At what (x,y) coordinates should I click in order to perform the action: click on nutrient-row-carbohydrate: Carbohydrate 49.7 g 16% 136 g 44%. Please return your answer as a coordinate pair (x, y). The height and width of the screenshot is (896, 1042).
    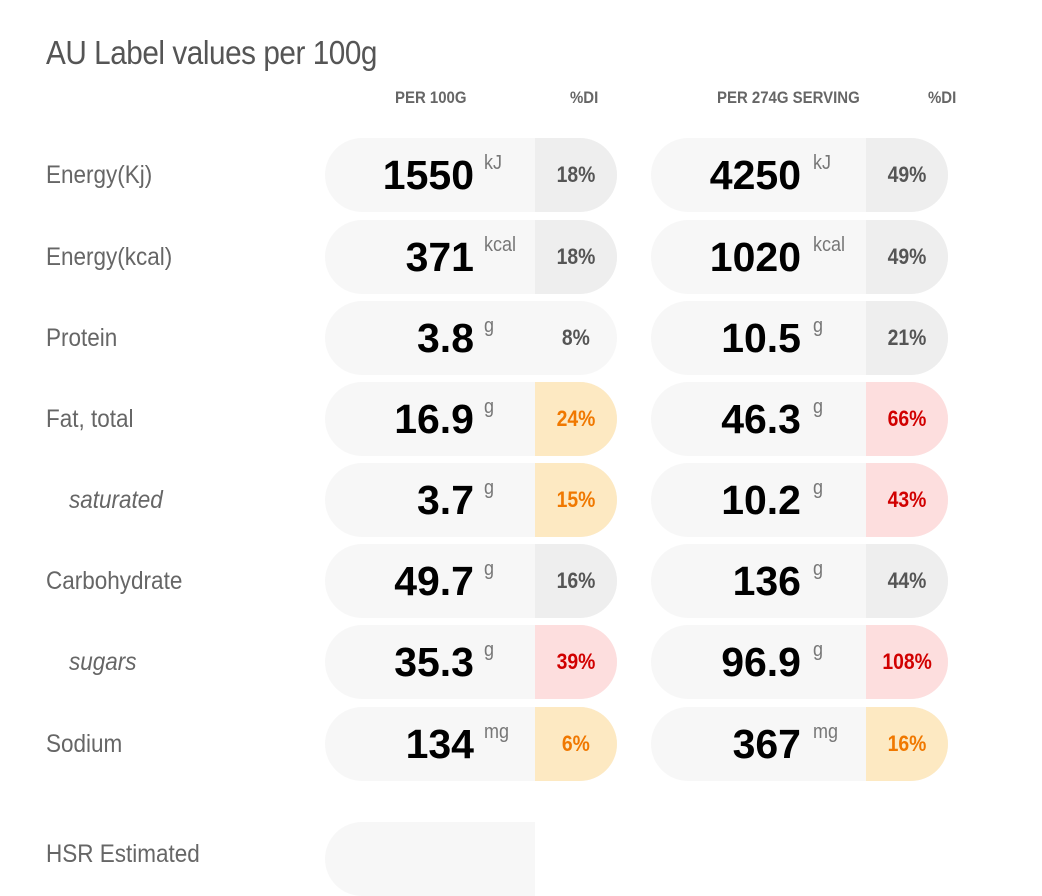
    Looking at the image, I should click on (521, 581).